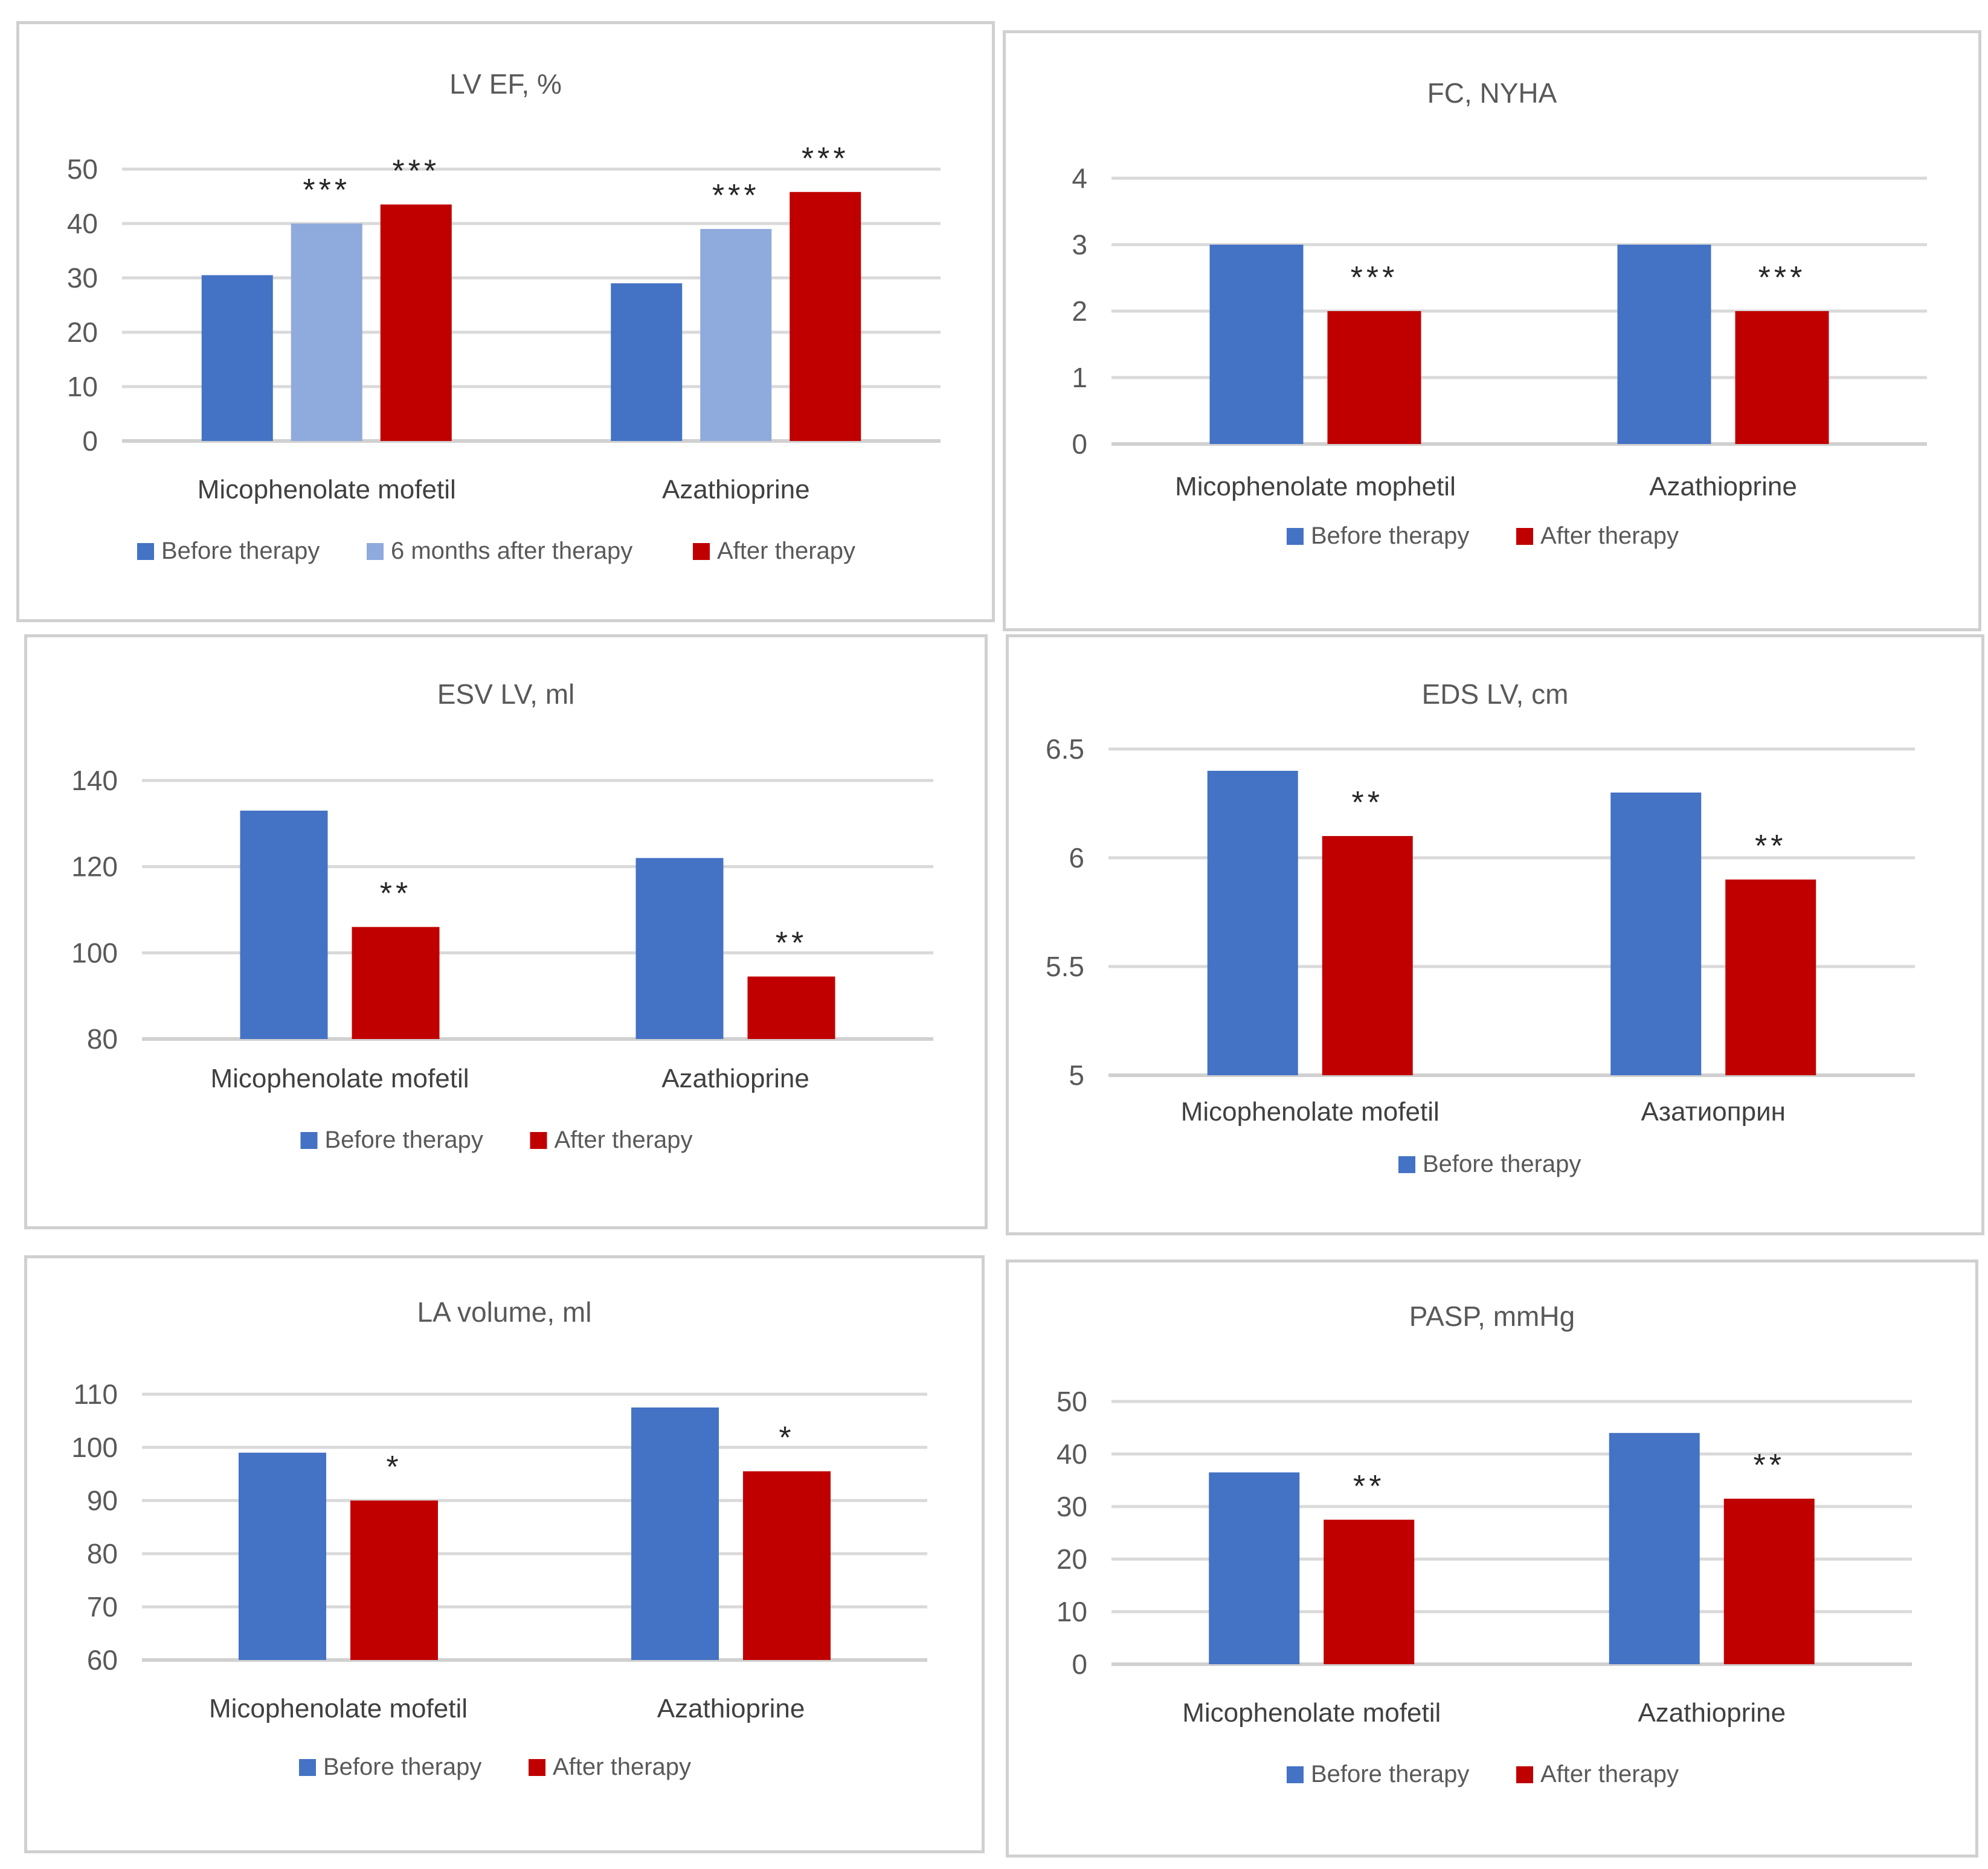 Image resolution: width=1988 pixels, height=1869 pixels. What do you see at coordinates (102, 1660) in the screenshot?
I see `y-tick-label: 60` at bounding box center [102, 1660].